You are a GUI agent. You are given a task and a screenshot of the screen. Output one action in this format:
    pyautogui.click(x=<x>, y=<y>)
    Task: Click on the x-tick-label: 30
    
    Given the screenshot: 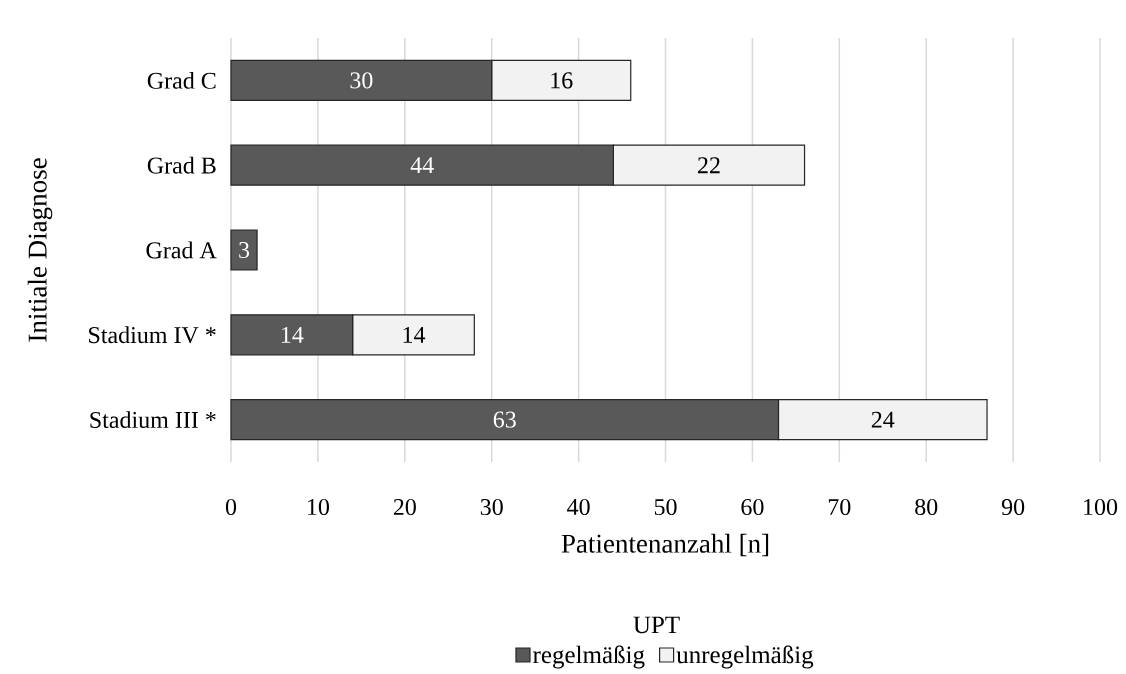 What is the action you would take?
    pyautogui.click(x=491, y=507)
    